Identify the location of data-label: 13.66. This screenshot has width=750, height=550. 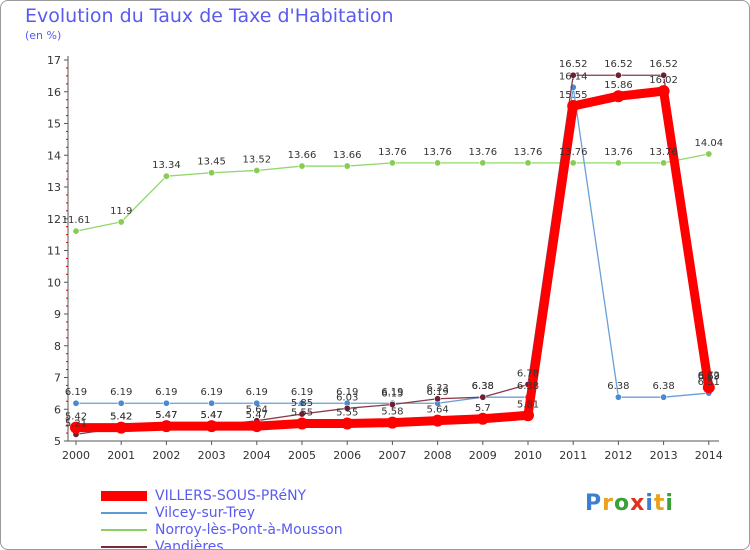
(347, 155).